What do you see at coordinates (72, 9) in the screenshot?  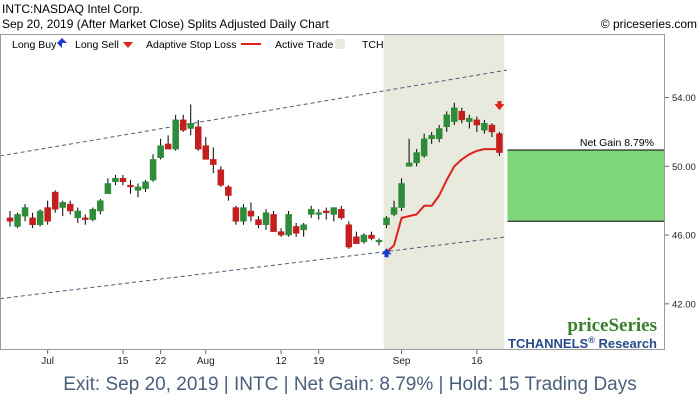 I see `chart-symbol-title: INTC:NASDAQ Intel Corp.` at bounding box center [72, 9].